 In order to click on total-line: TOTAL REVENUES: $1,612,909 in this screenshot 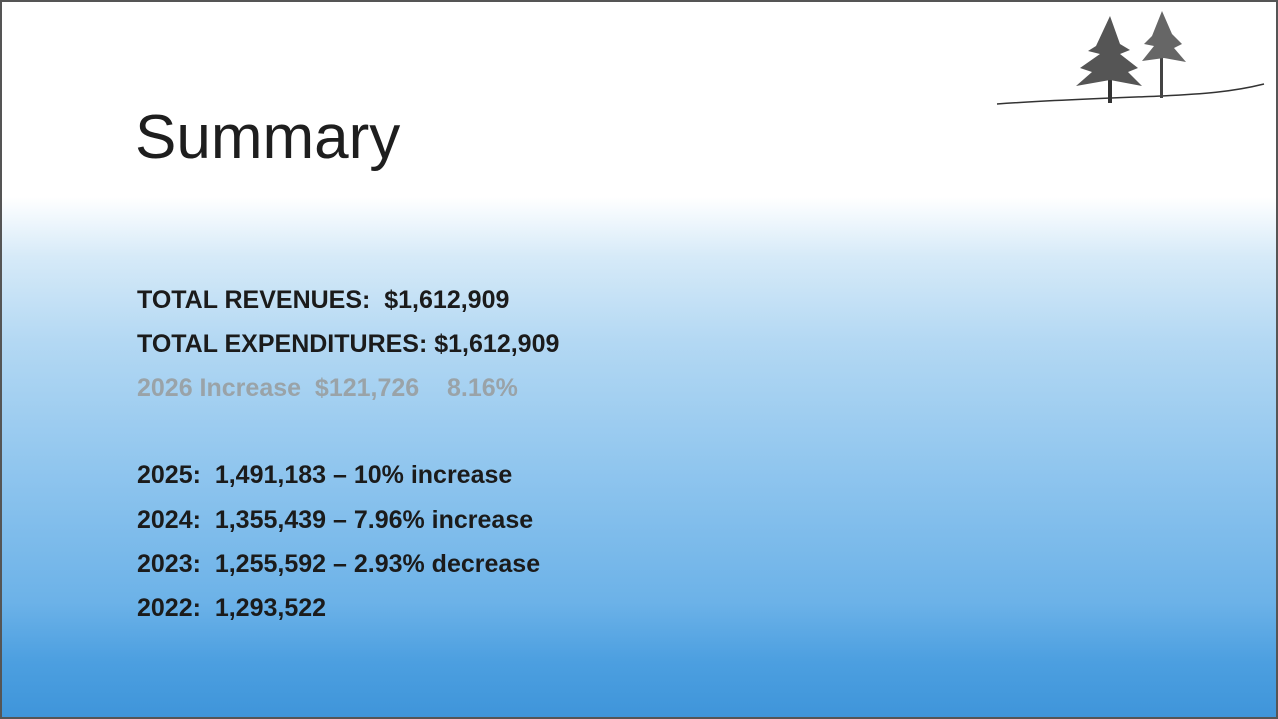, I will do `click(323, 300)`.